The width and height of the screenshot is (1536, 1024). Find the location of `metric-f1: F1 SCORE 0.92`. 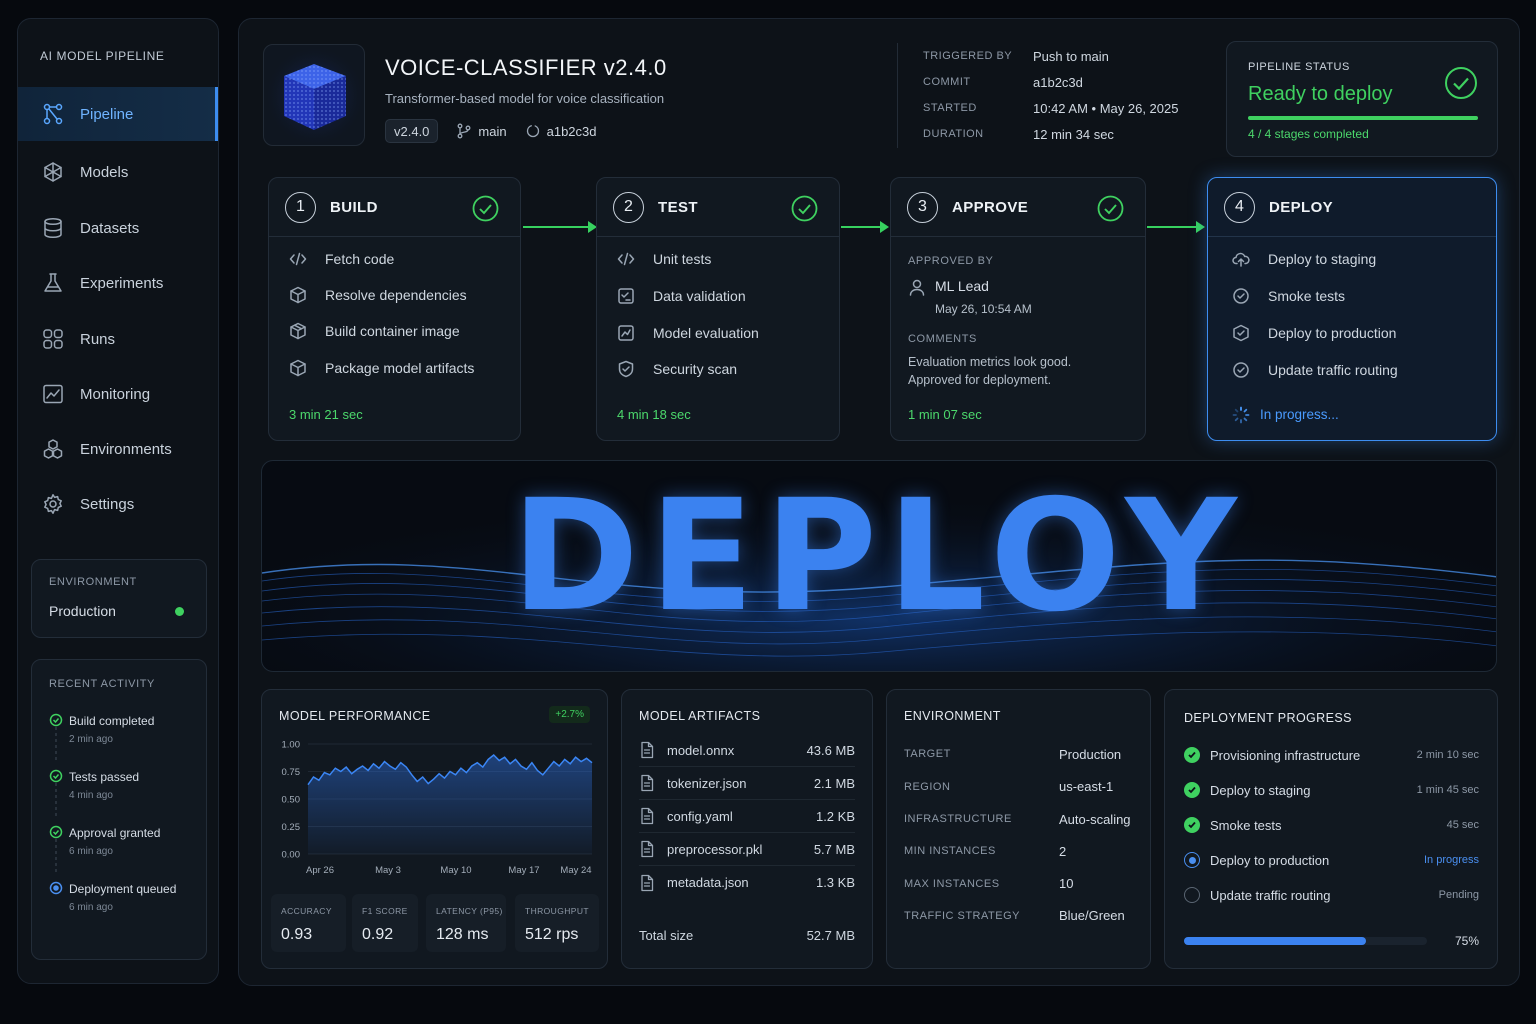

metric-f1: F1 SCORE 0.92 is located at coordinates (385, 923).